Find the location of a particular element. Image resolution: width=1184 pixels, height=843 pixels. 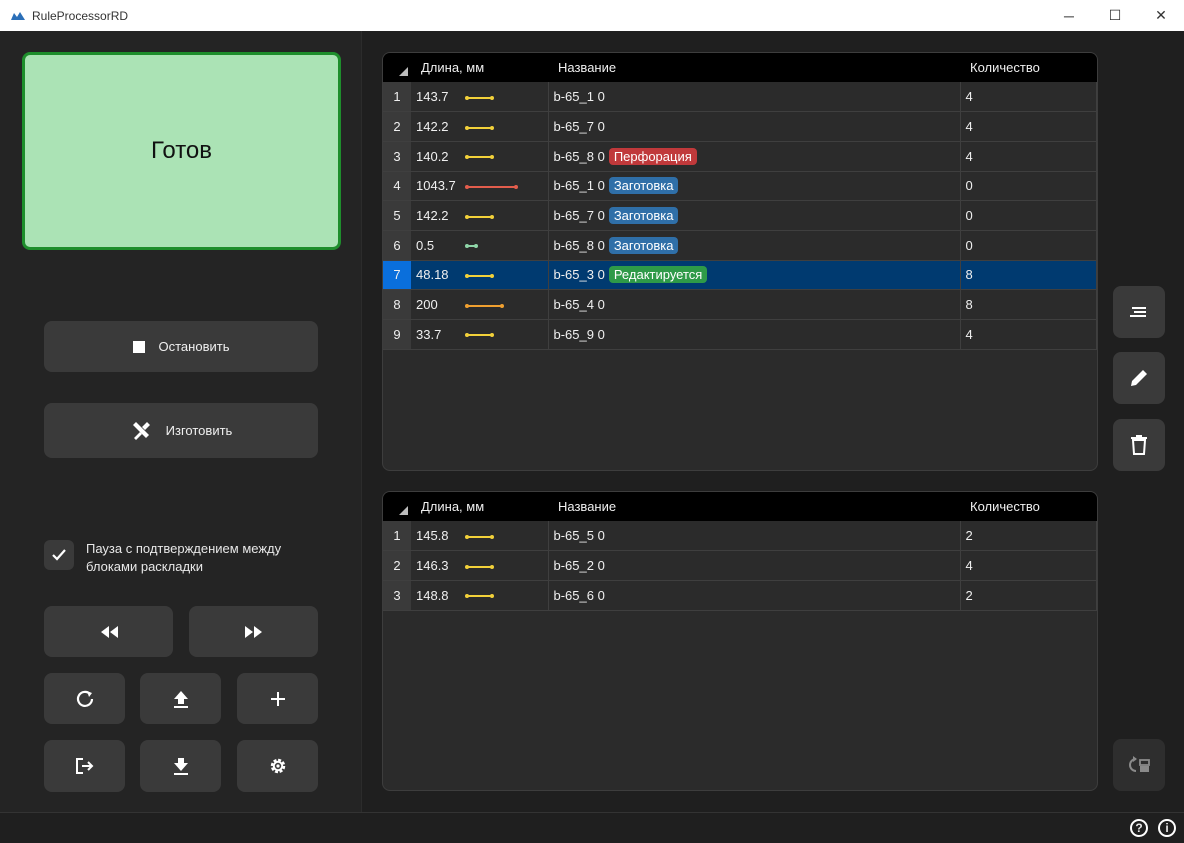

length-cell: 48.18 is located at coordinates (480, 275).